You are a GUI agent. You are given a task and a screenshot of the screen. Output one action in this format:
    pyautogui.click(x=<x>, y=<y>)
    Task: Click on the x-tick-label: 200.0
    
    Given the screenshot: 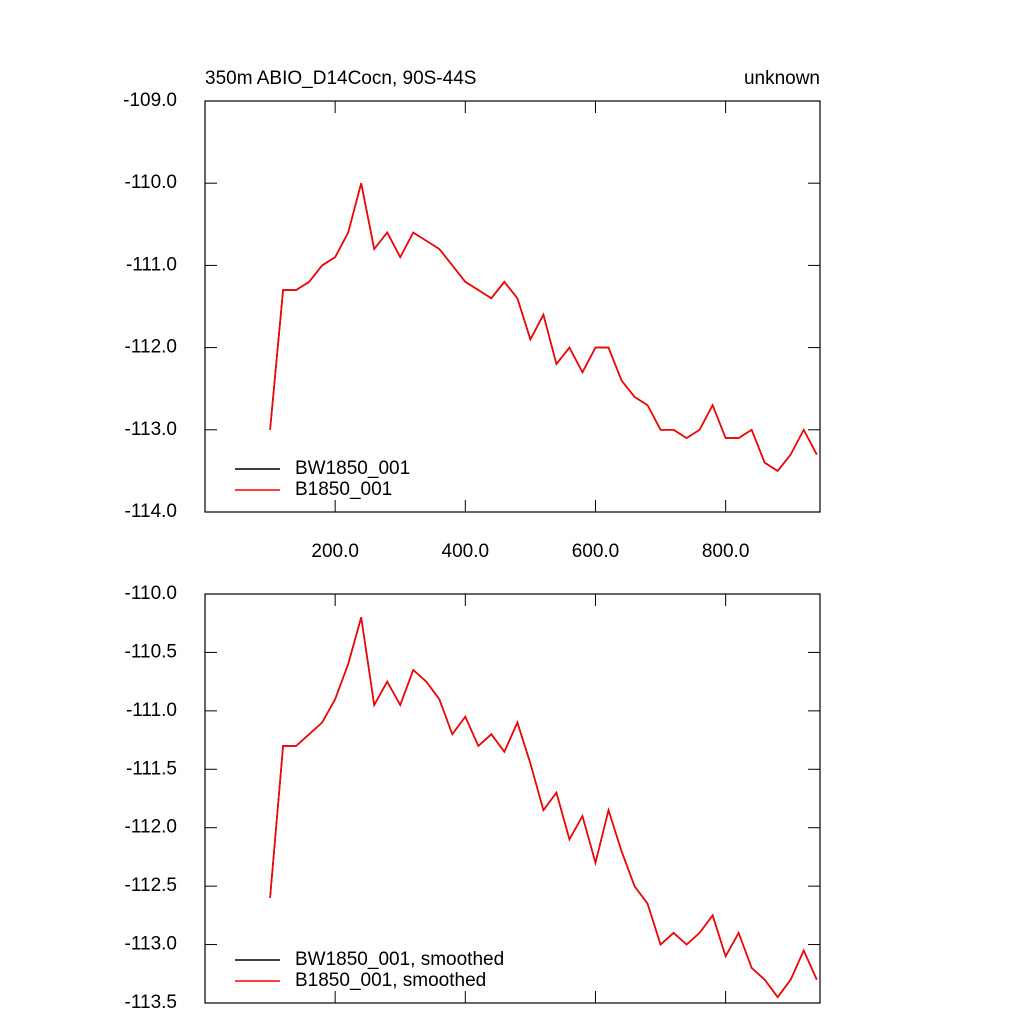 What is the action you would take?
    pyautogui.click(x=335, y=551)
    